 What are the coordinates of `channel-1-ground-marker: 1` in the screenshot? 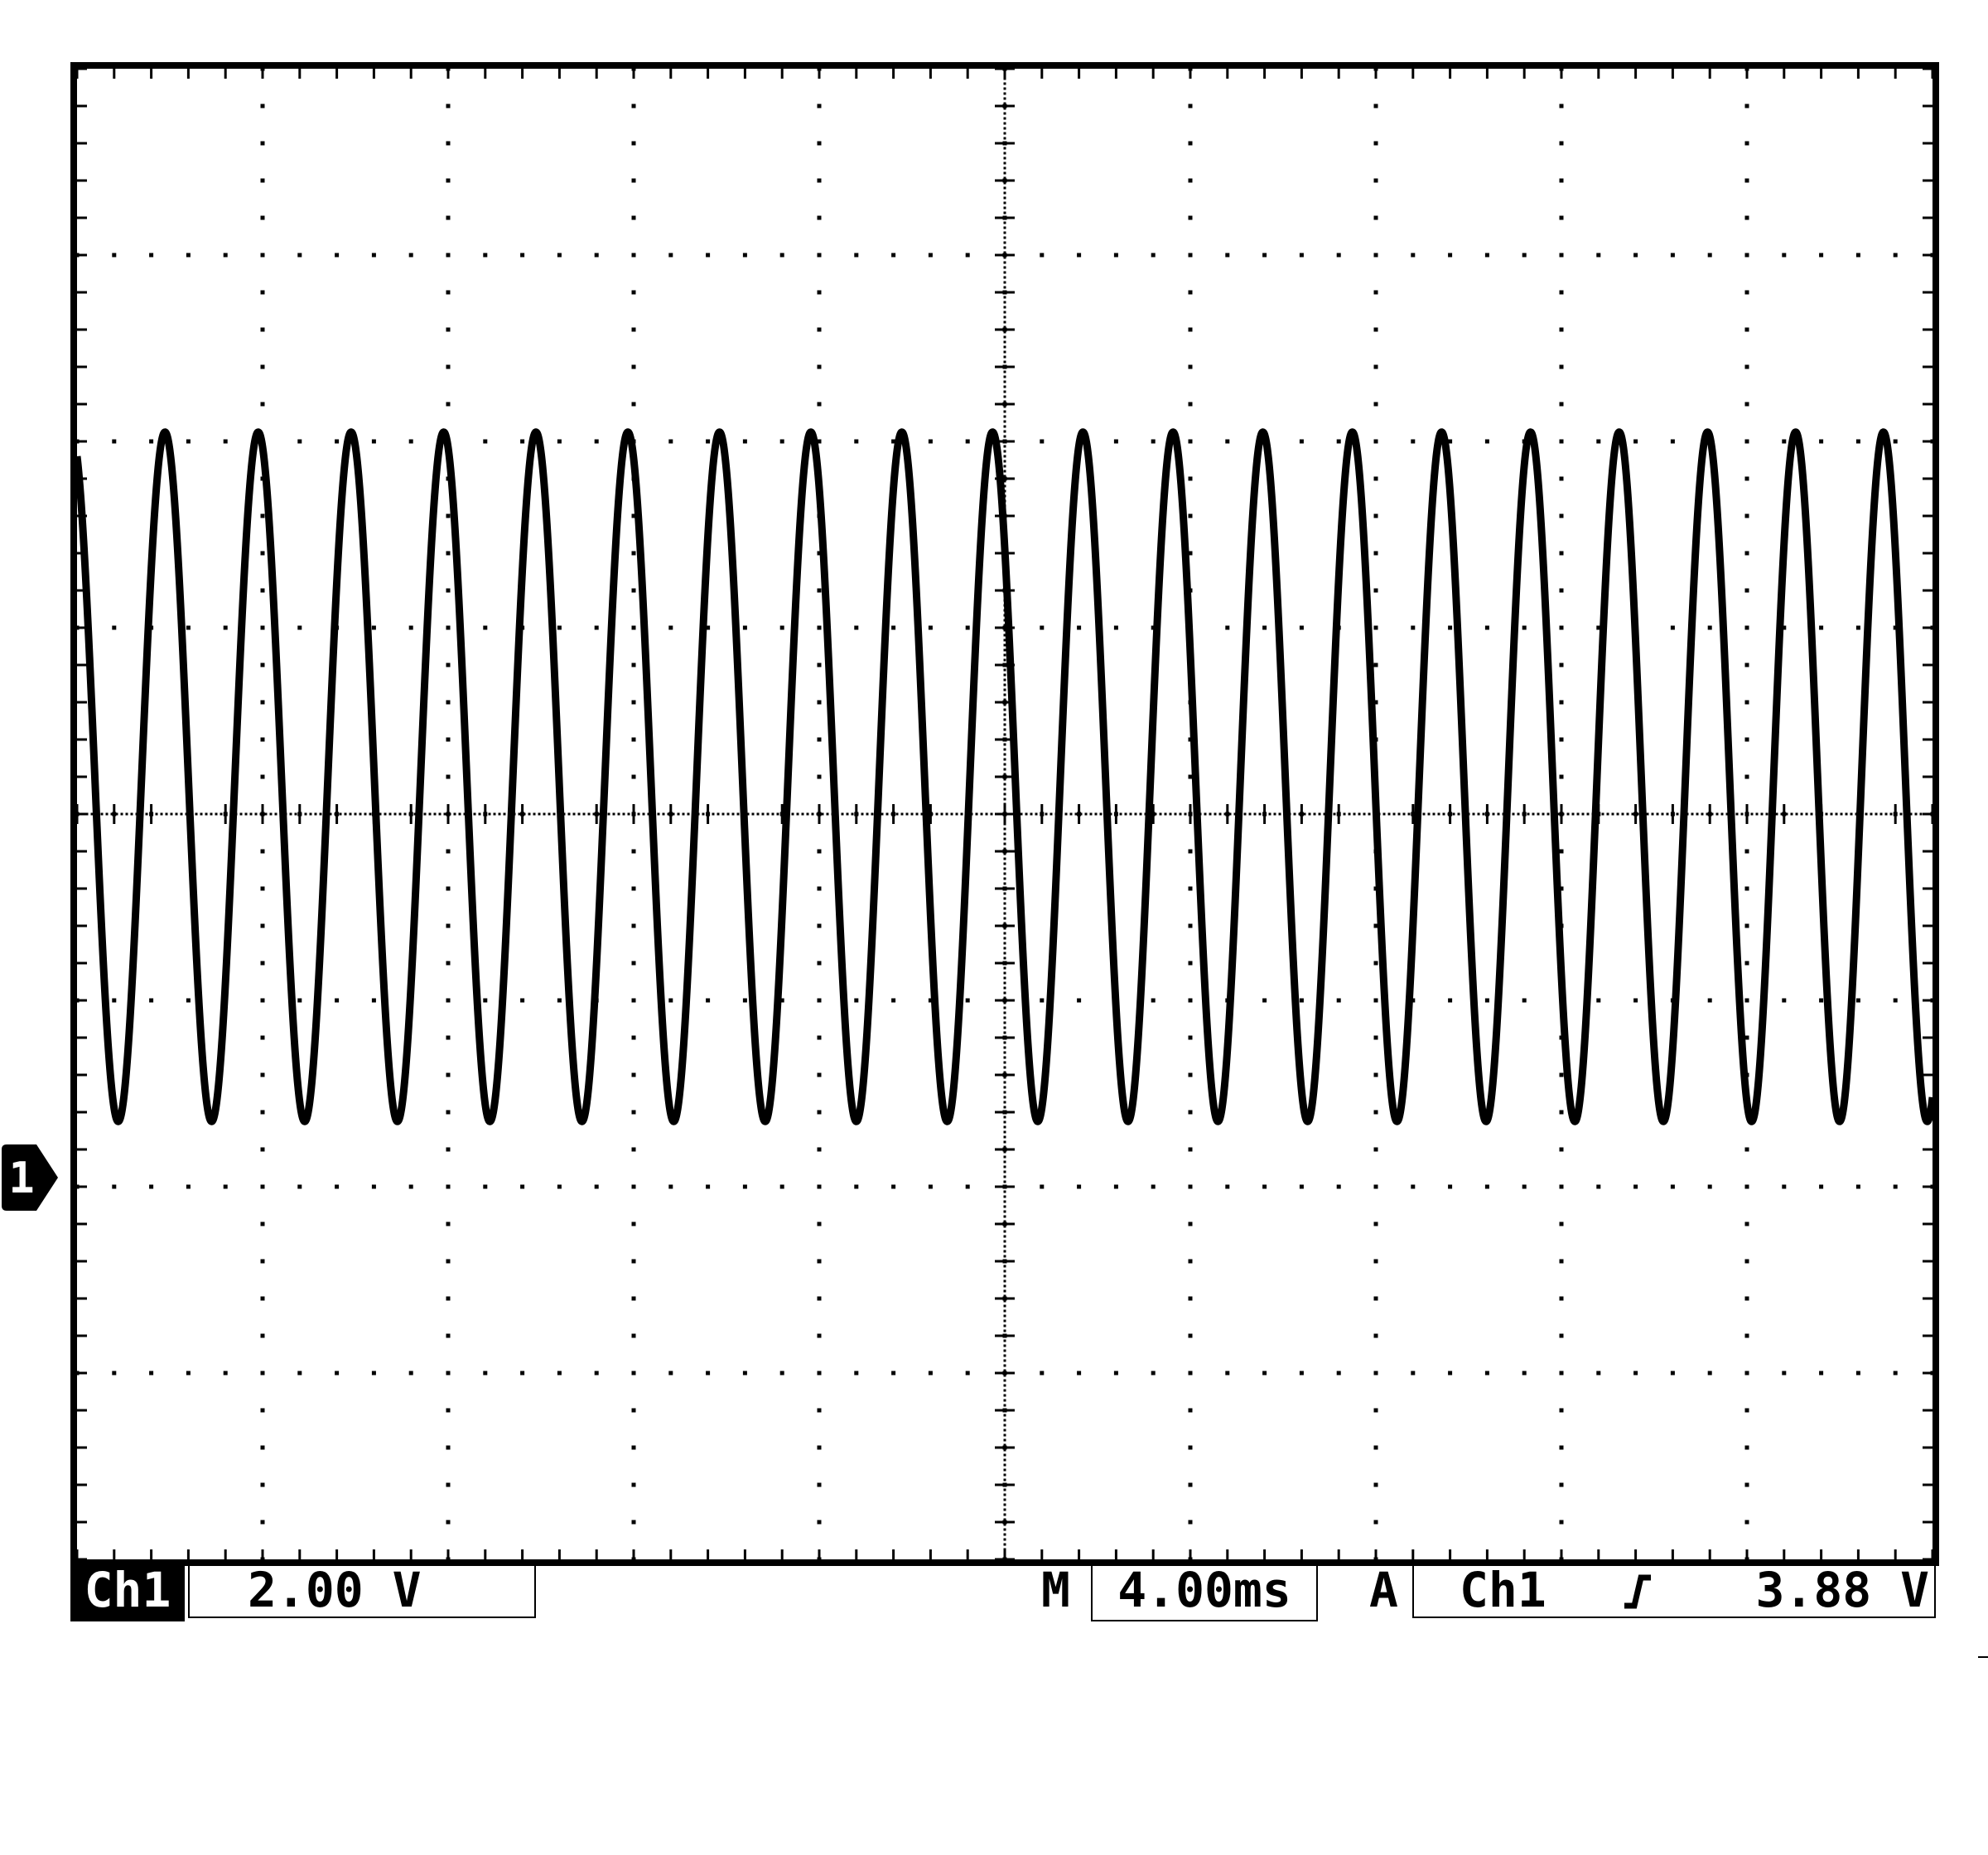 It's located at (30, 1177).